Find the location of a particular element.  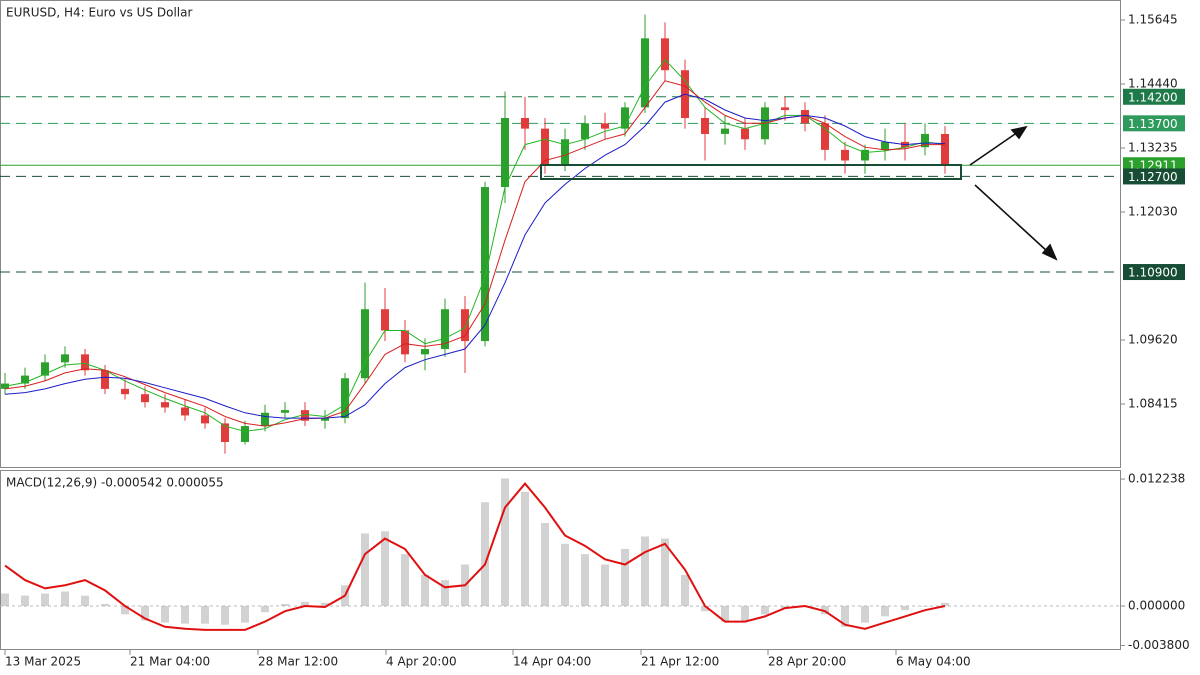

level-label: 1.10900 is located at coordinates (1153, 273).